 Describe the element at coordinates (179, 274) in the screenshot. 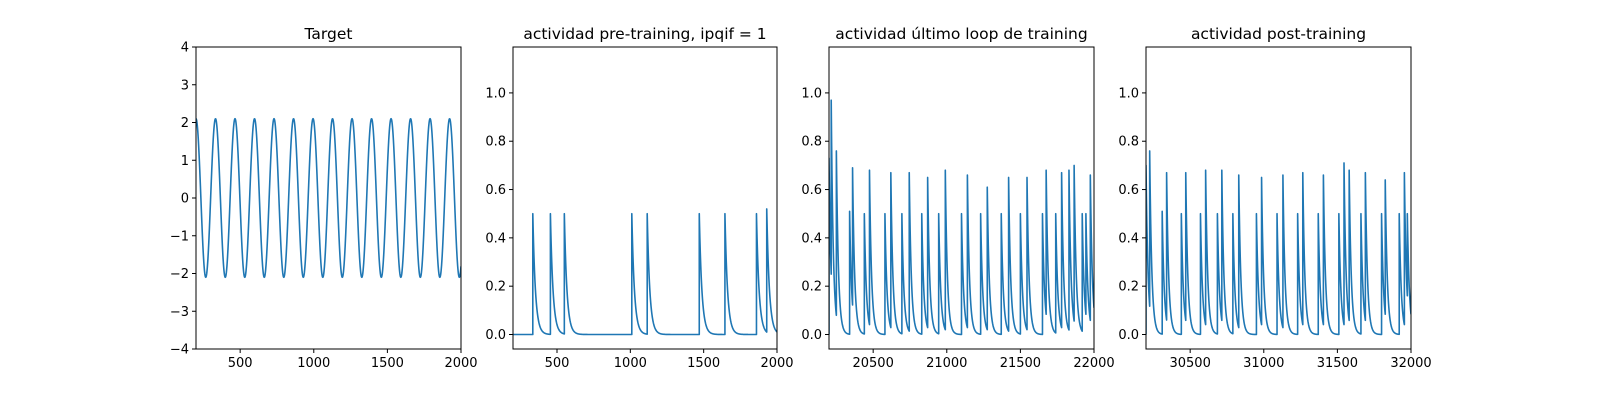

I see `y-tick-label: −2` at that location.